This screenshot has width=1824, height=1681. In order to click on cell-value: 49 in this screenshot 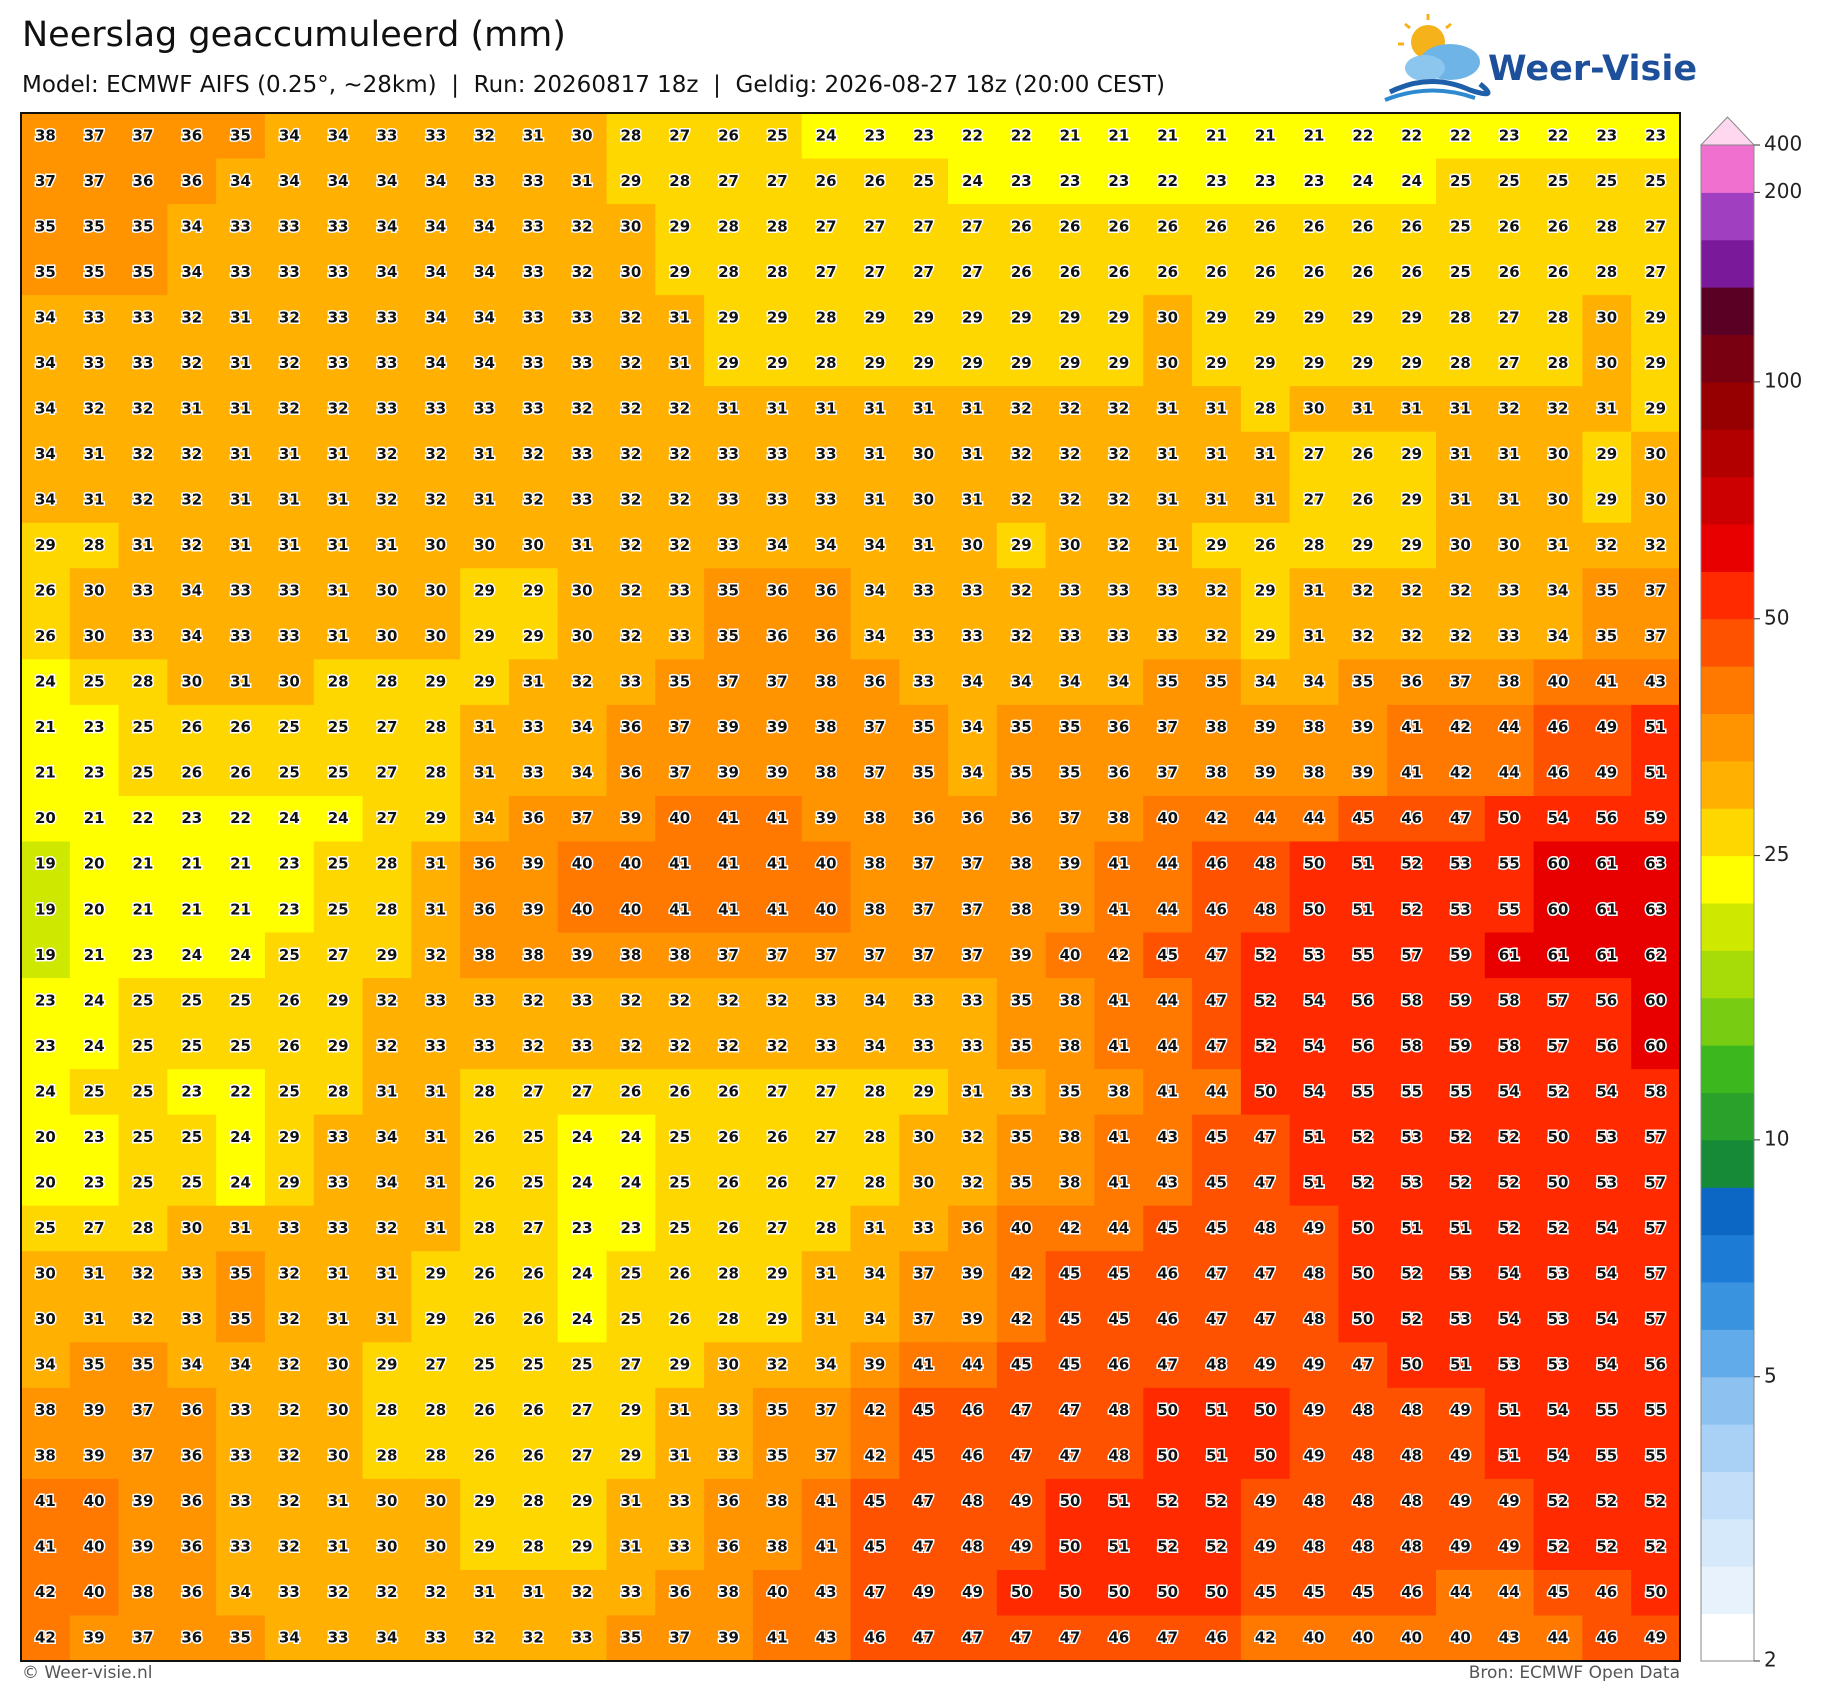, I will do `click(1314, 1410)`.